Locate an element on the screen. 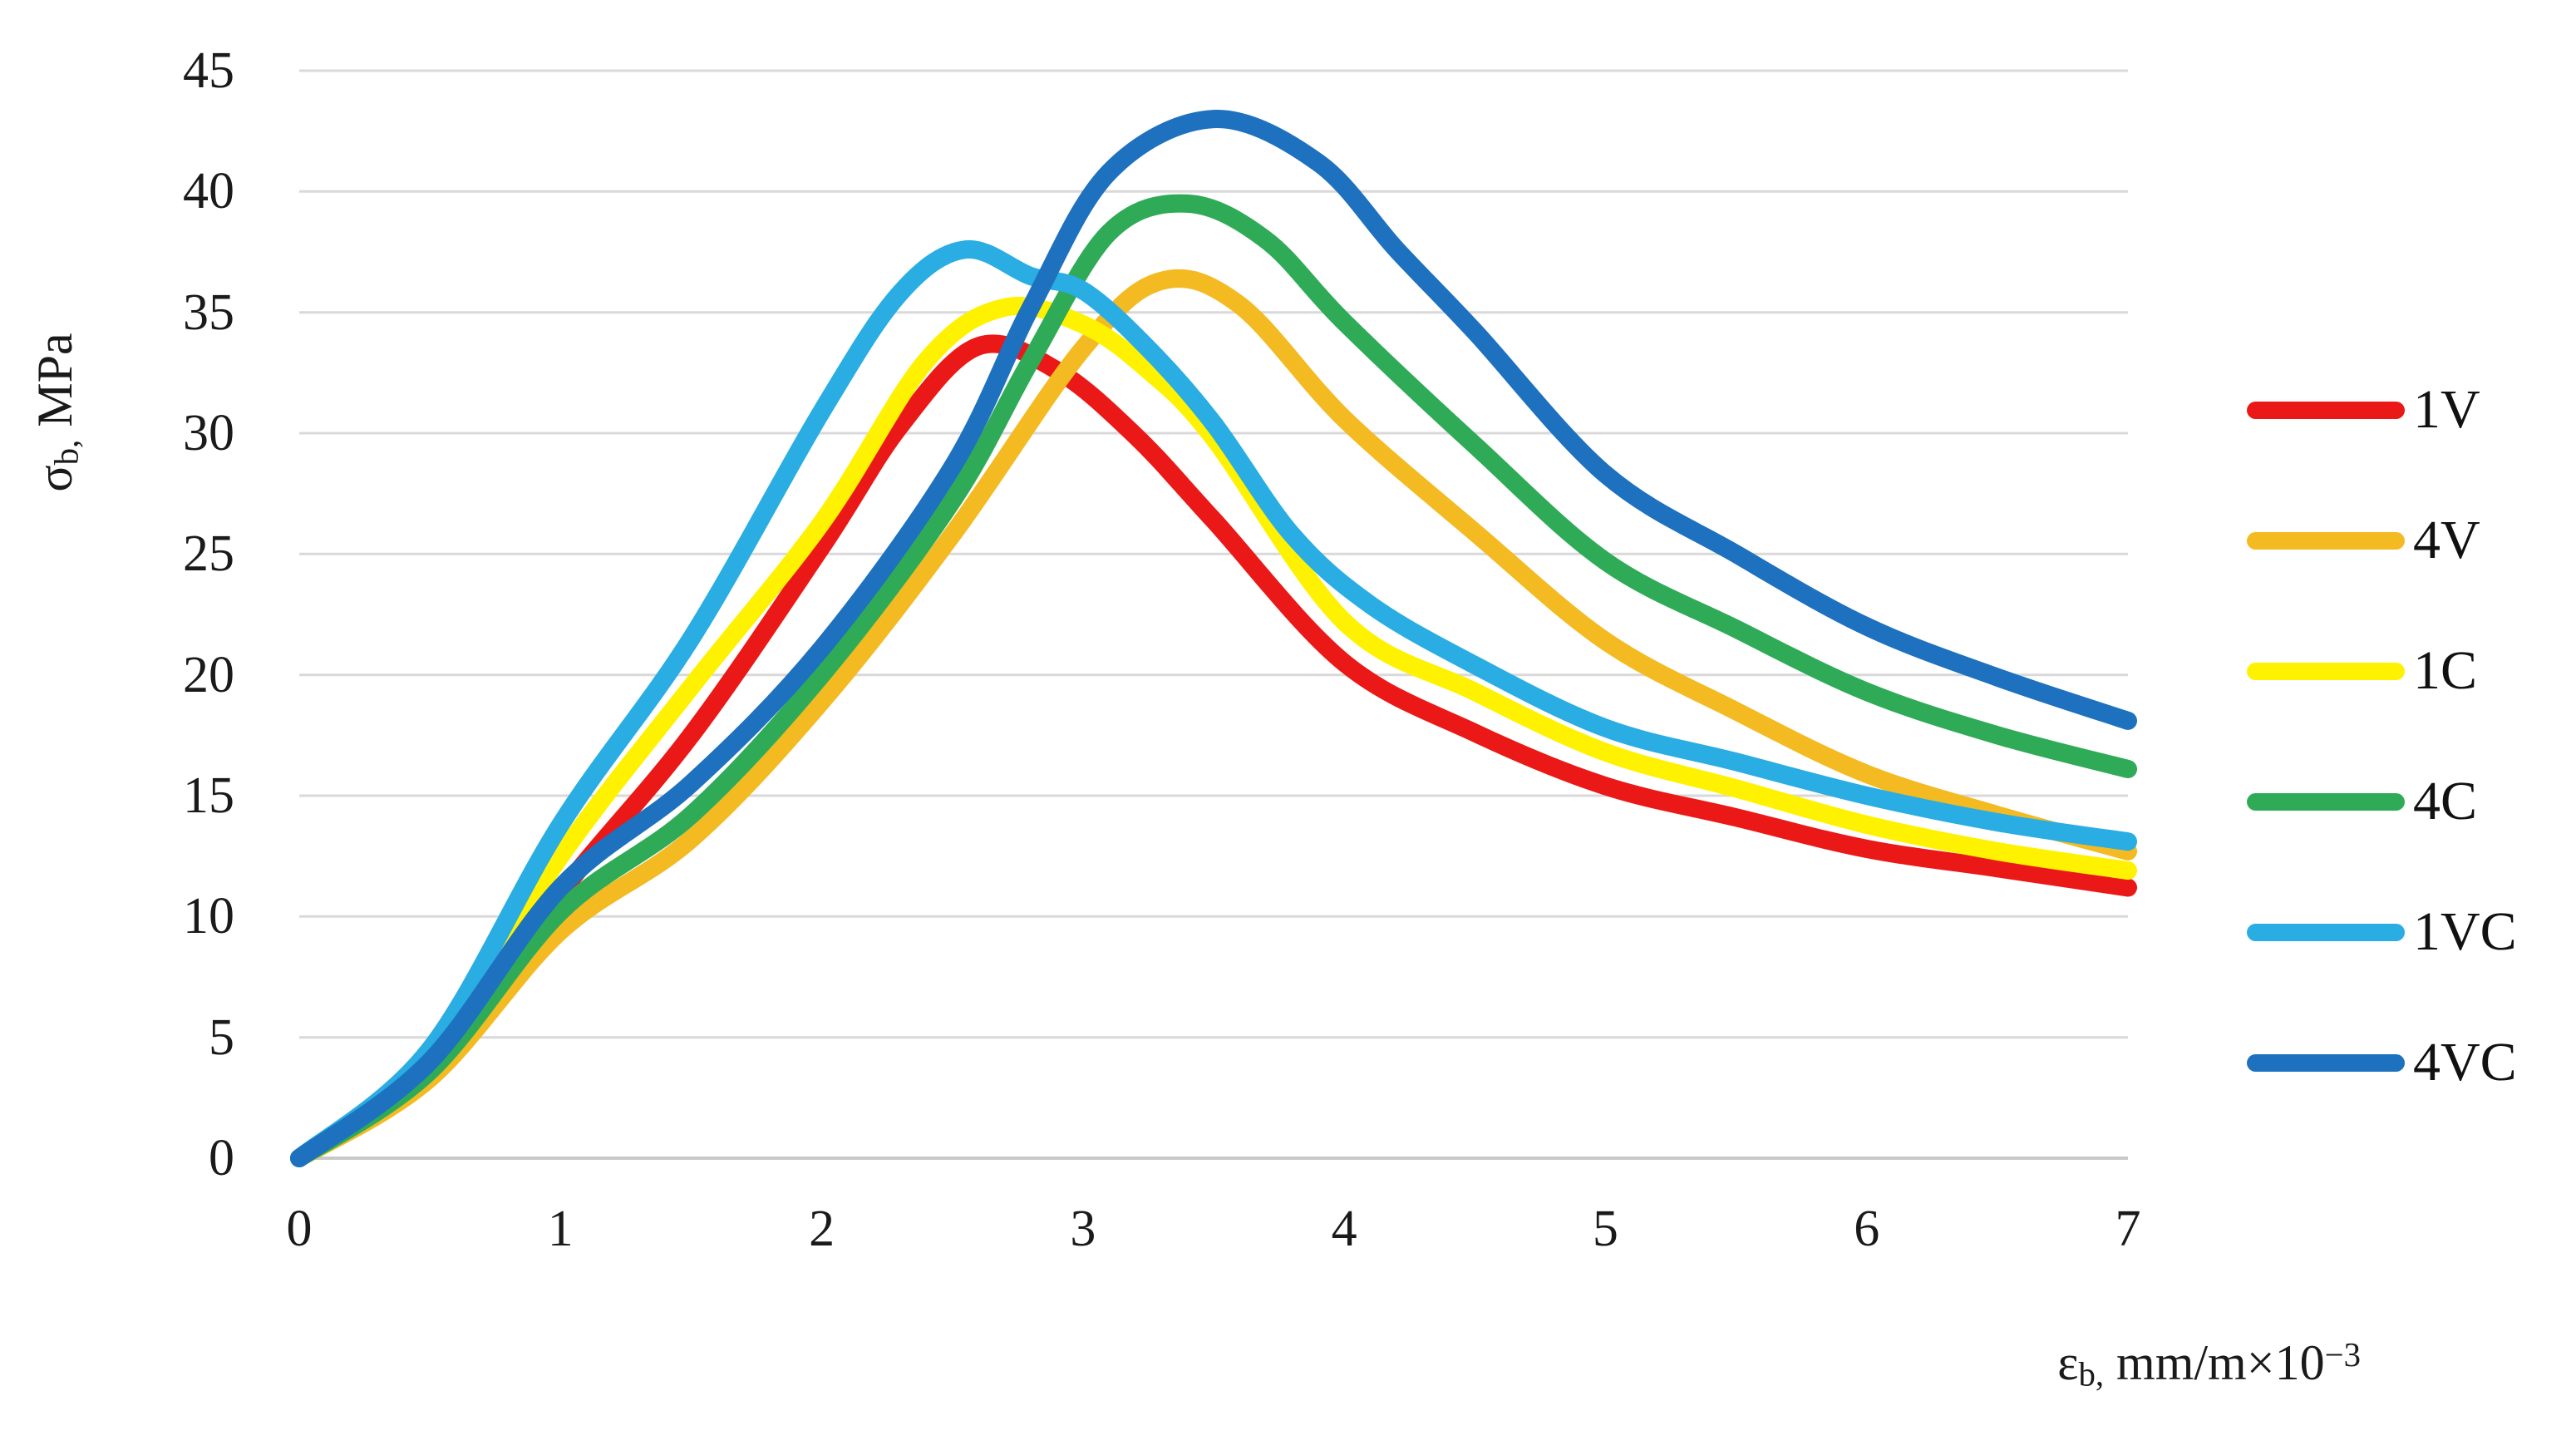 The width and height of the screenshot is (2576, 1455). x-tick-label-6: 6 is located at coordinates (1867, 1228).